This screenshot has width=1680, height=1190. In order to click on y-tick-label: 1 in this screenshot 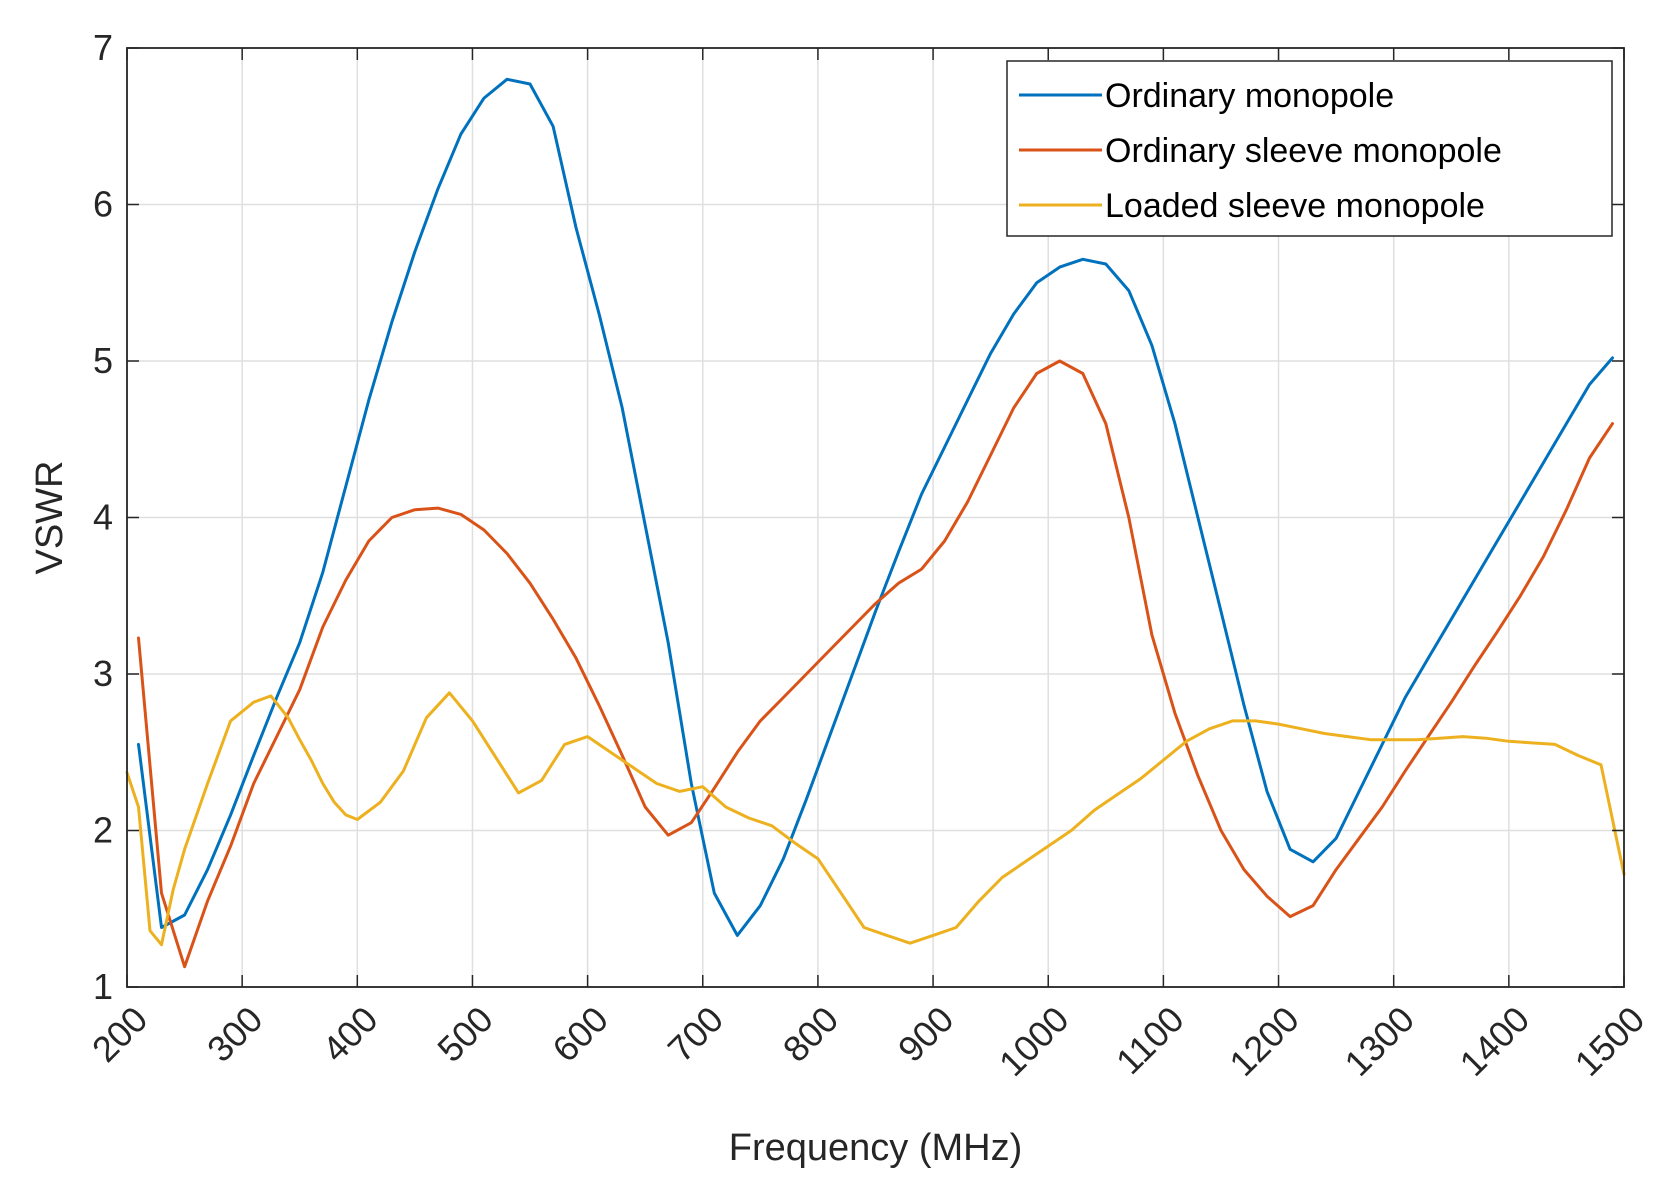, I will do `click(103, 986)`.